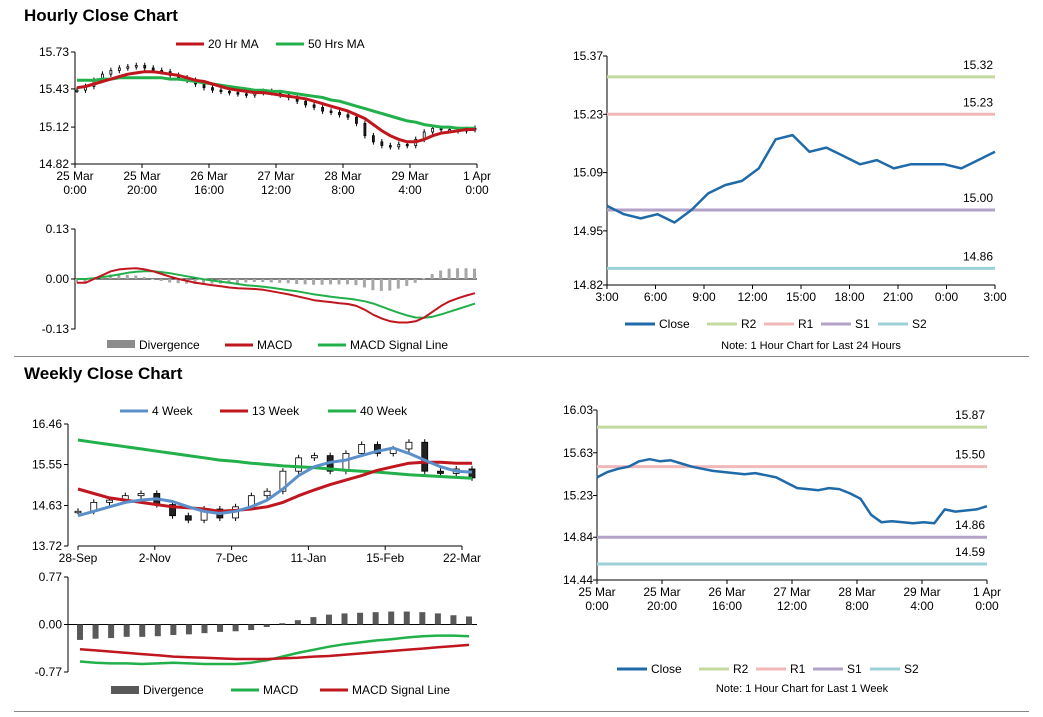 This screenshot has width=1043, height=717. What do you see at coordinates (308, 558) in the screenshot?
I see `weekly-ma-x-tick-label: 11-Jan` at bounding box center [308, 558].